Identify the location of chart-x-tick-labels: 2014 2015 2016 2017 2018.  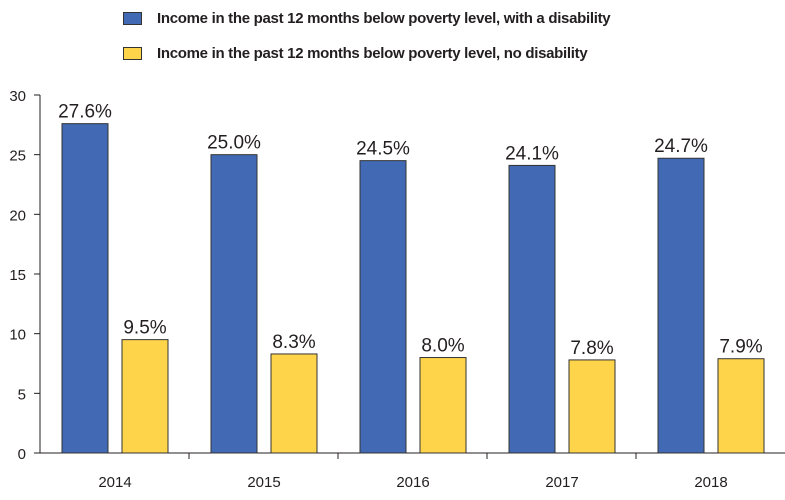
(412, 482).